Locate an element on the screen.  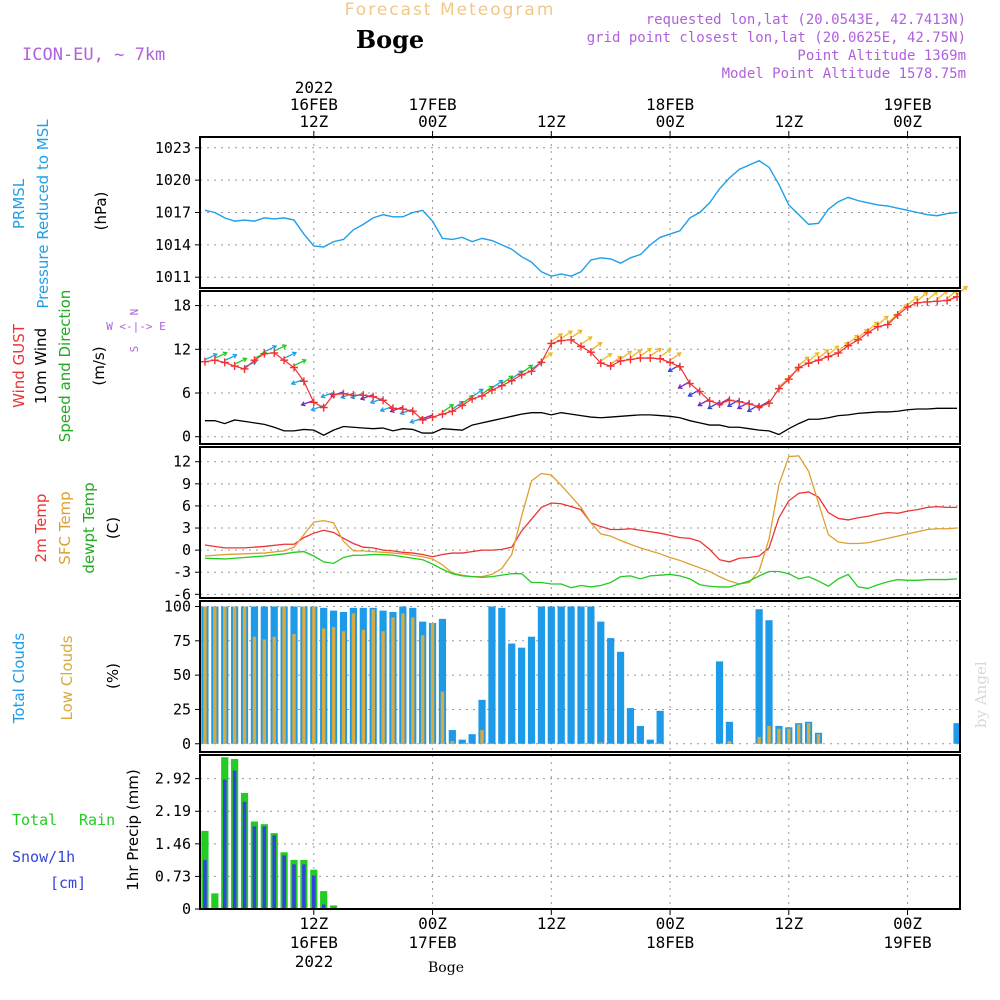
wind-frame is located at coordinates (580, 367).